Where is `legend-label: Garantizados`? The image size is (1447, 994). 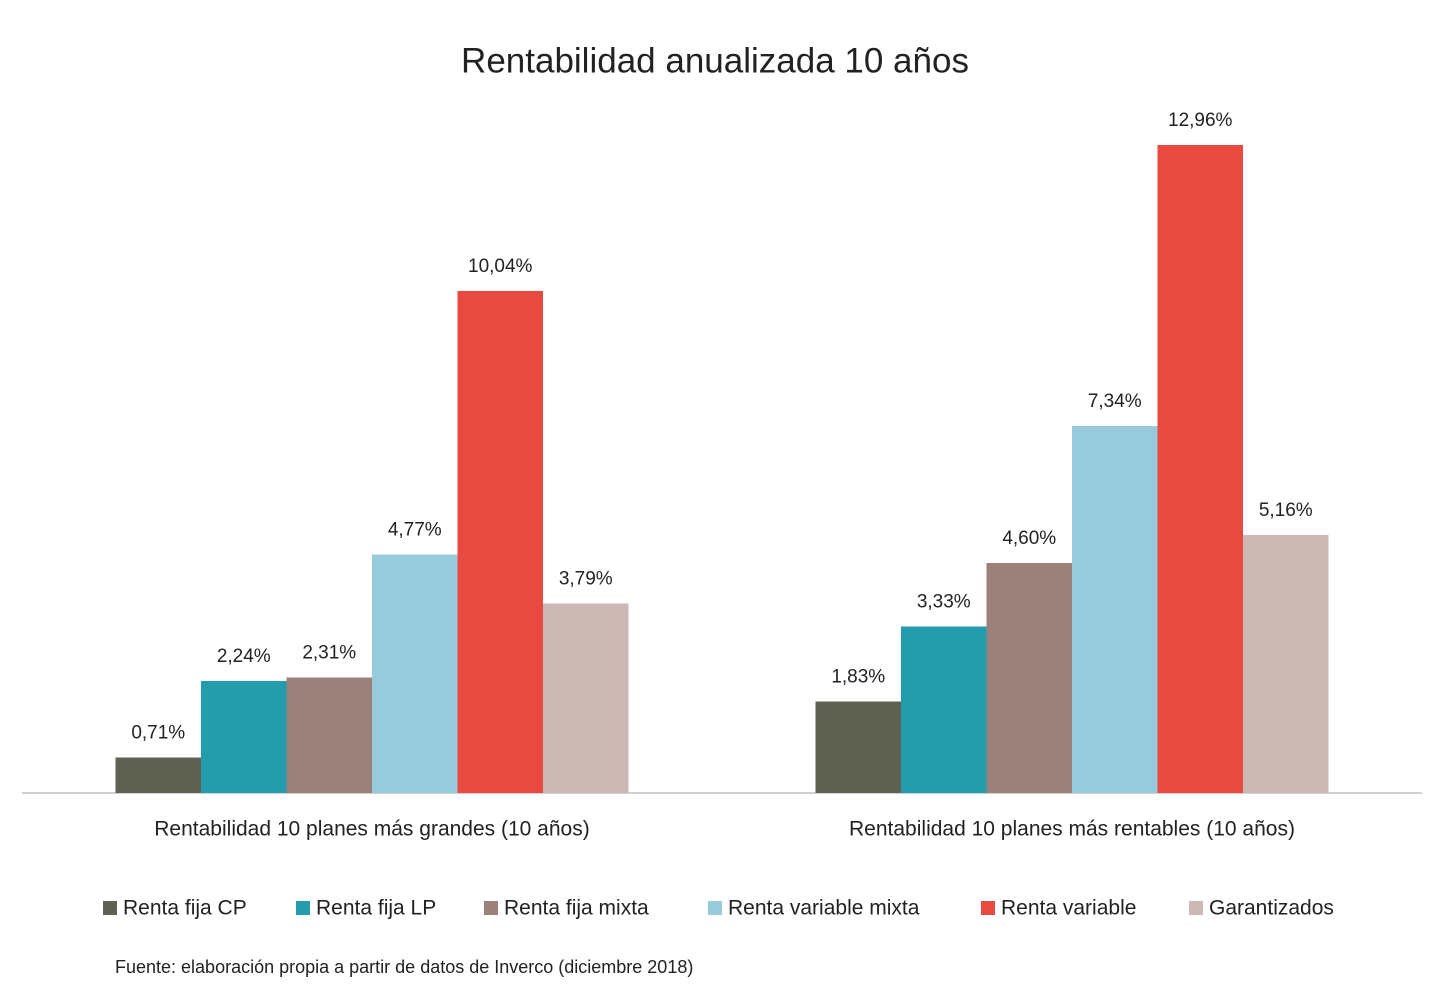
legend-label: Garantizados is located at coordinates (1271, 908).